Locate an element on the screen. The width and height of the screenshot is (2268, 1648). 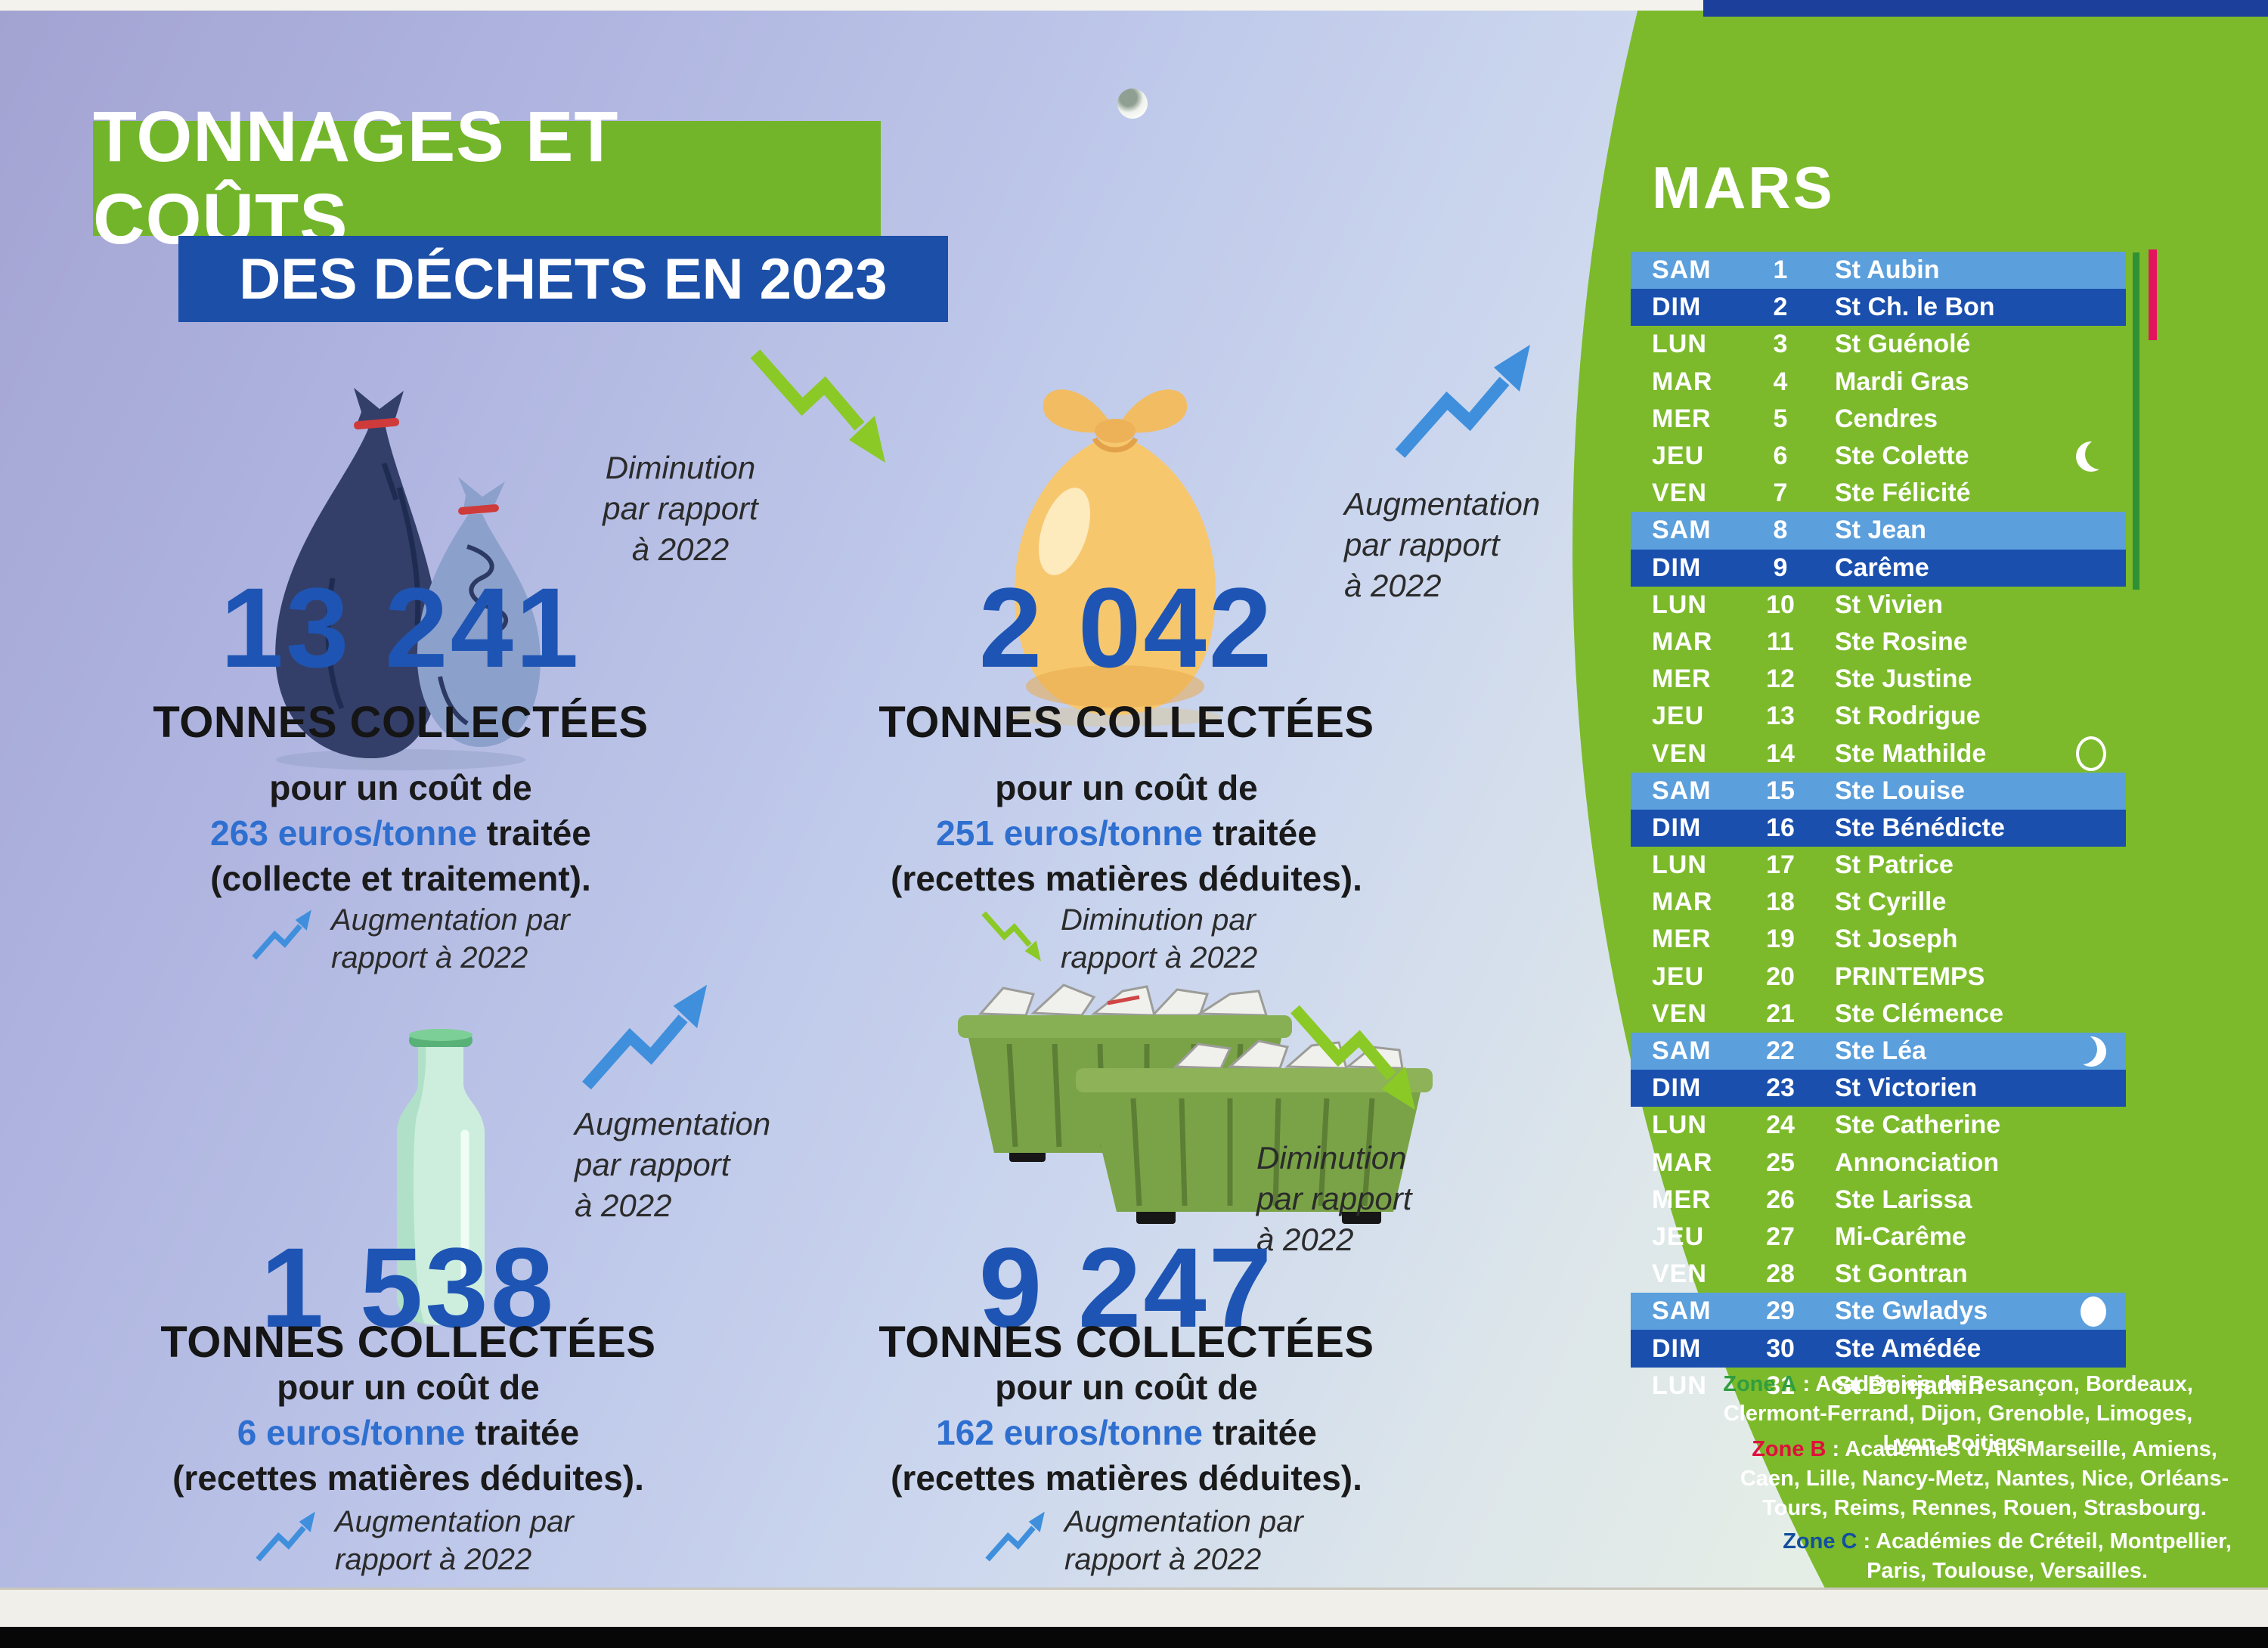
tonnage-value: 1 538 is located at coordinates (408, 1287).